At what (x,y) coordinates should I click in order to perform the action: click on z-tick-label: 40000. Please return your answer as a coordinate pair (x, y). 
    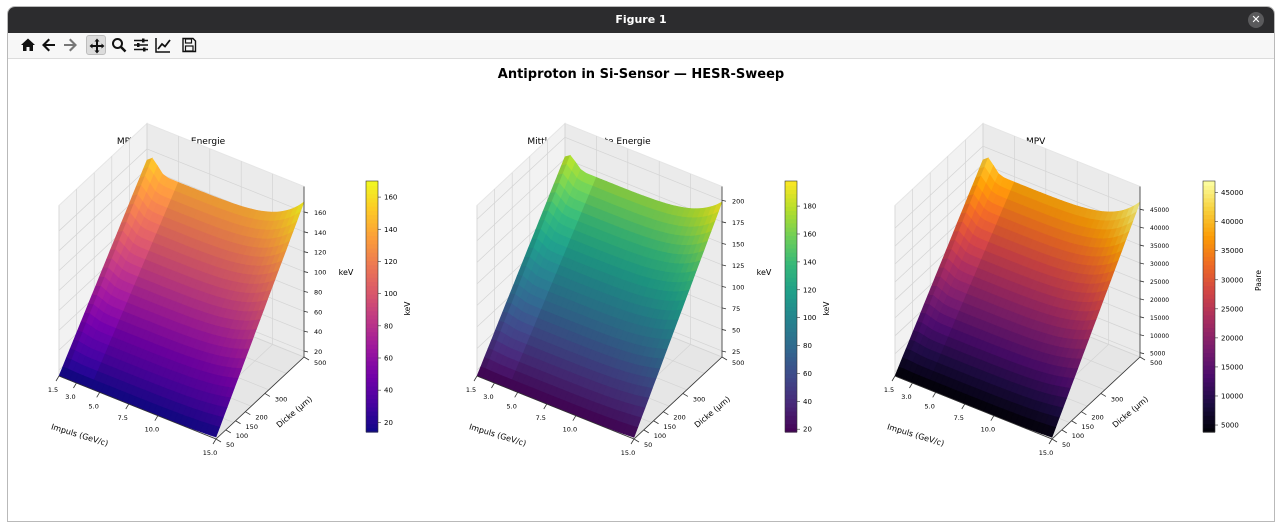
    Looking at the image, I should click on (1159, 228).